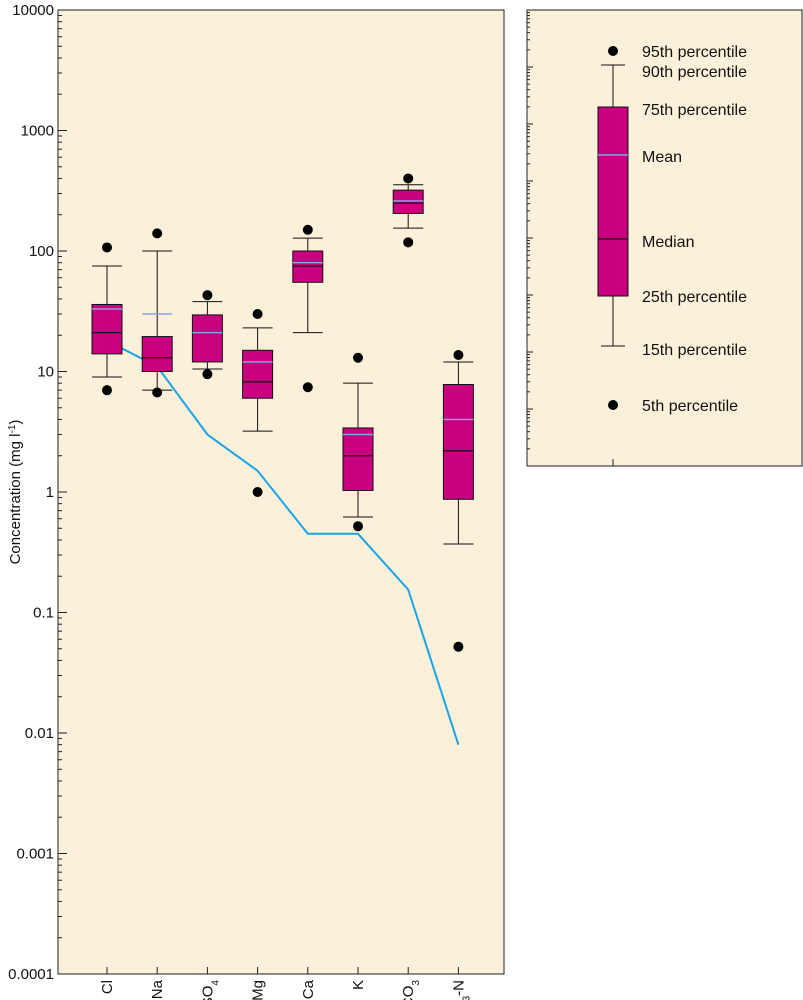 This screenshot has width=803, height=1000. I want to click on y-tick-label: 0.0001, so click(31, 974).